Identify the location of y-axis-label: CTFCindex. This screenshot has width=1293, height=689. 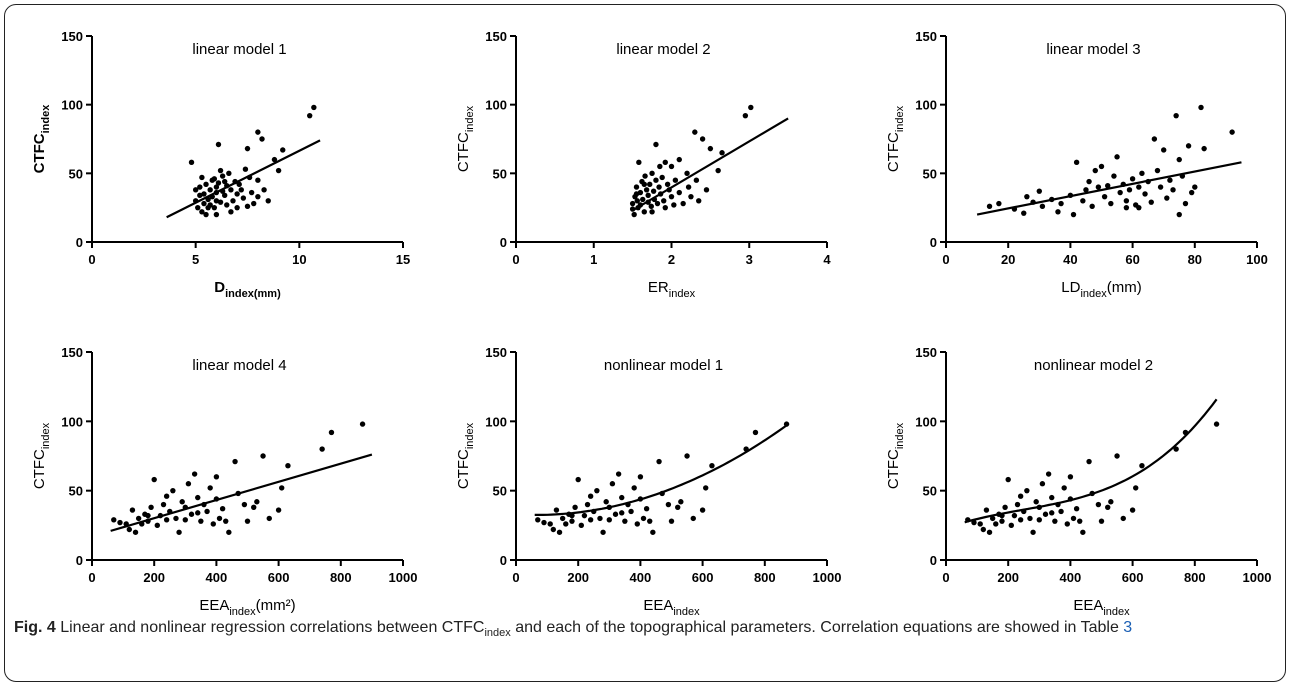
(465, 138).